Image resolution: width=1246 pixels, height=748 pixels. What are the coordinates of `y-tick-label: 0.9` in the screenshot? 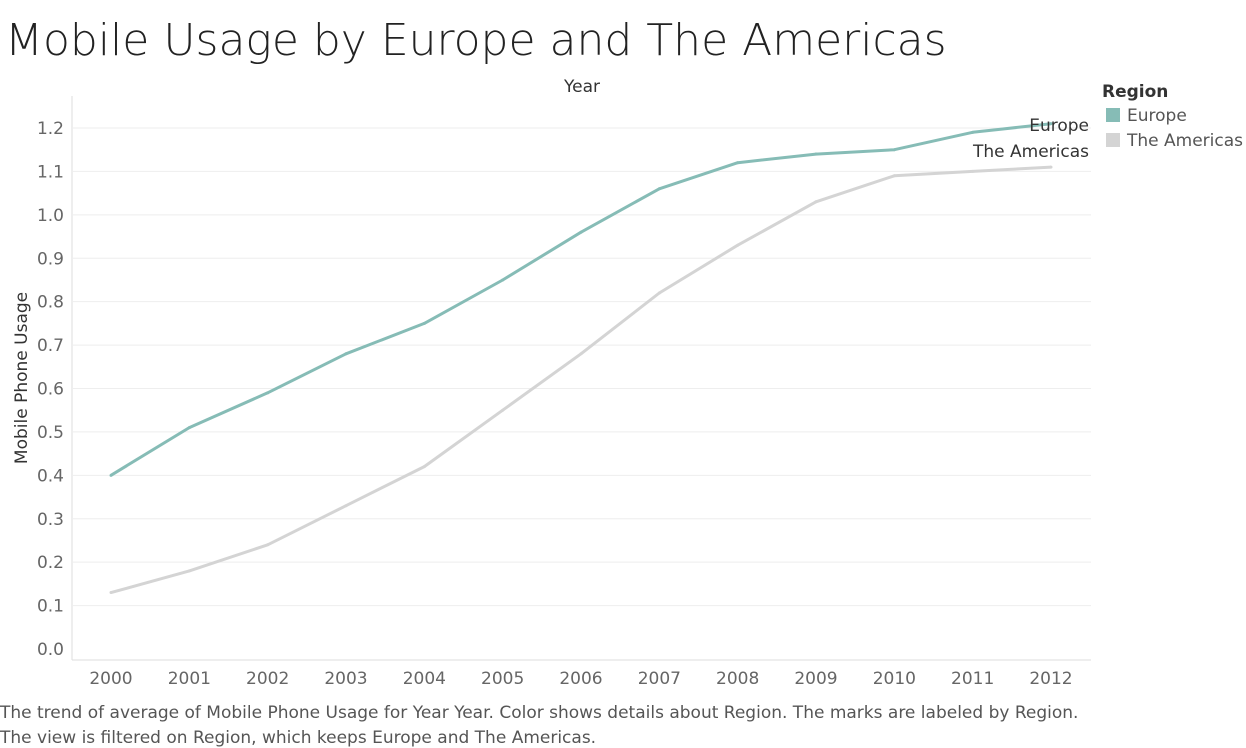 It's located at (50, 259).